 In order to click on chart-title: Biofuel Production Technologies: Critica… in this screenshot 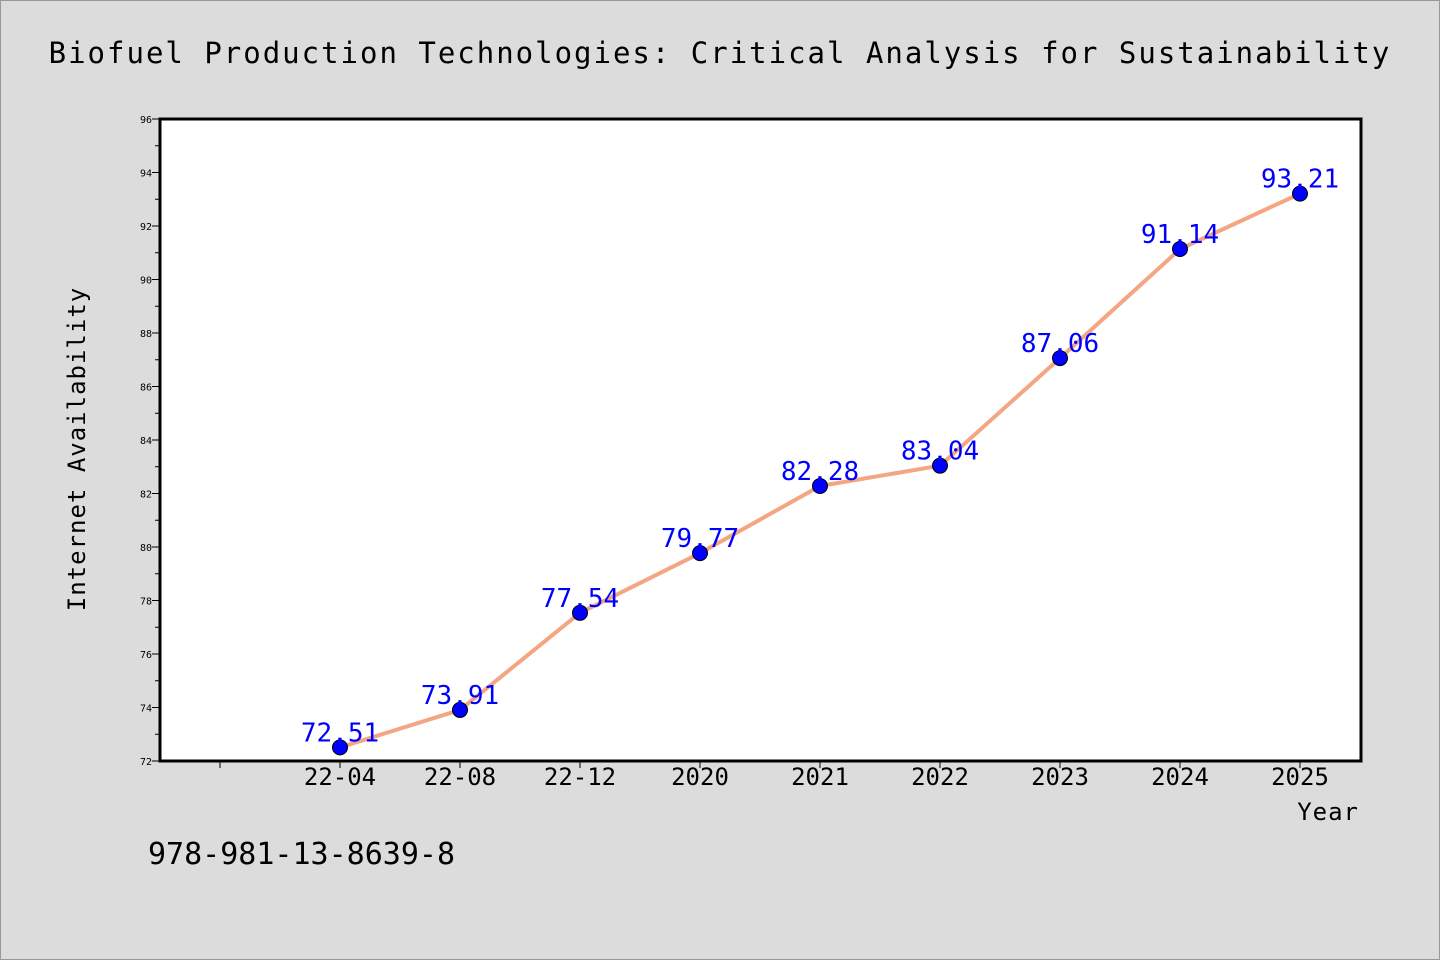, I will do `click(720, 53)`.